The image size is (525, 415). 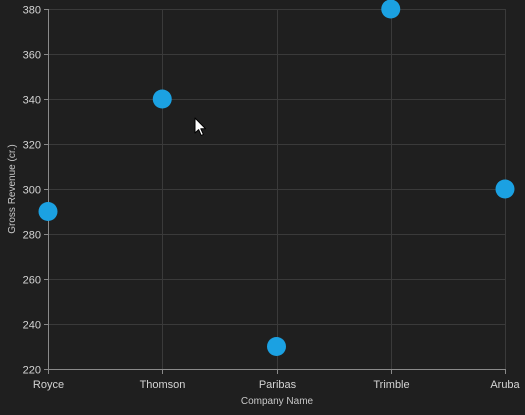 What do you see at coordinates (32, 326) in the screenshot?
I see `y-tick-label: 240` at bounding box center [32, 326].